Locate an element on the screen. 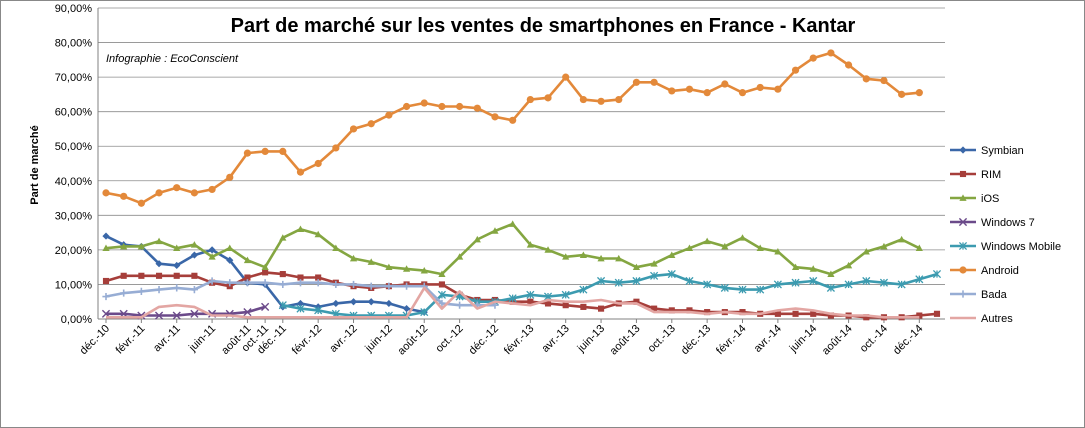  legend-label: RIM is located at coordinates (991, 175).